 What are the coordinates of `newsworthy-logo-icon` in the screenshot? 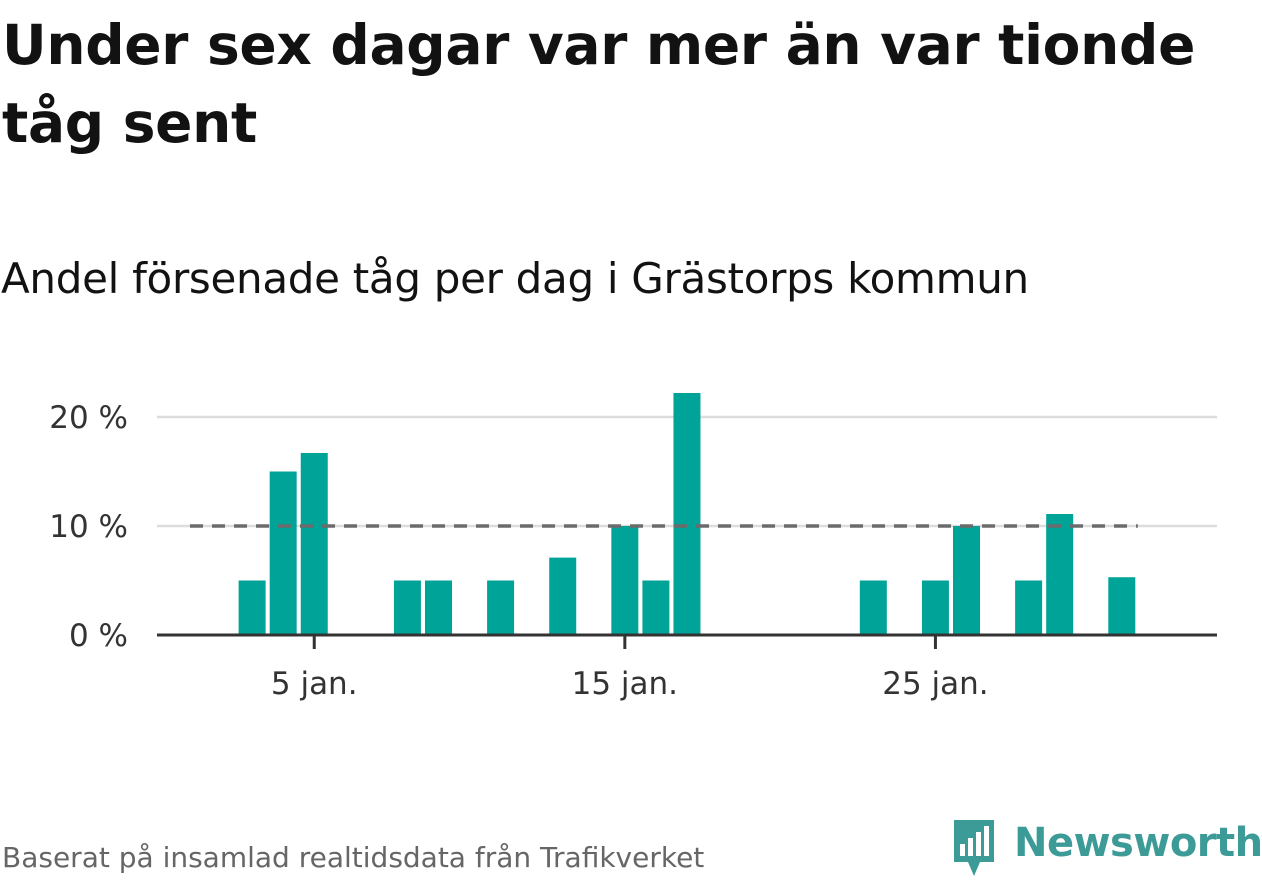 It's located at (974, 848).